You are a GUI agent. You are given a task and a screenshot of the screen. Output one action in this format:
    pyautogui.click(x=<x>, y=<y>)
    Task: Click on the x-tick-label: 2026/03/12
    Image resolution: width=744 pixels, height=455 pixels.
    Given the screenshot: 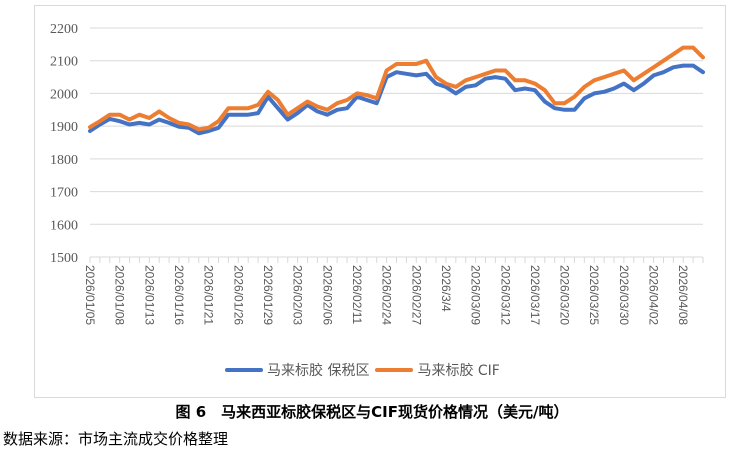 What is the action you would take?
    pyautogui.click(x=505, y=295)
    